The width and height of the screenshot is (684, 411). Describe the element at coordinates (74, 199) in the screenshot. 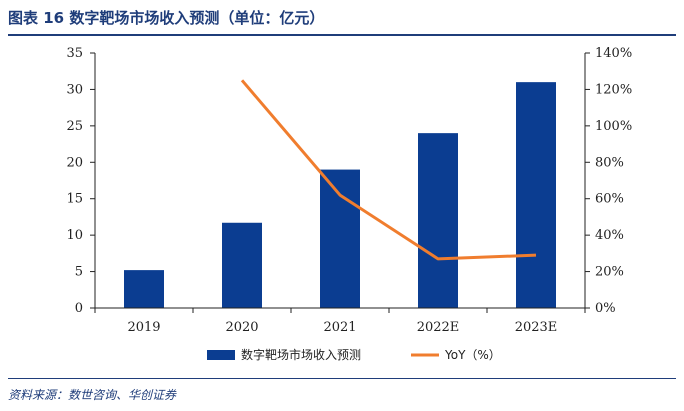

I see `y-left-tick-label: 15` at that location.